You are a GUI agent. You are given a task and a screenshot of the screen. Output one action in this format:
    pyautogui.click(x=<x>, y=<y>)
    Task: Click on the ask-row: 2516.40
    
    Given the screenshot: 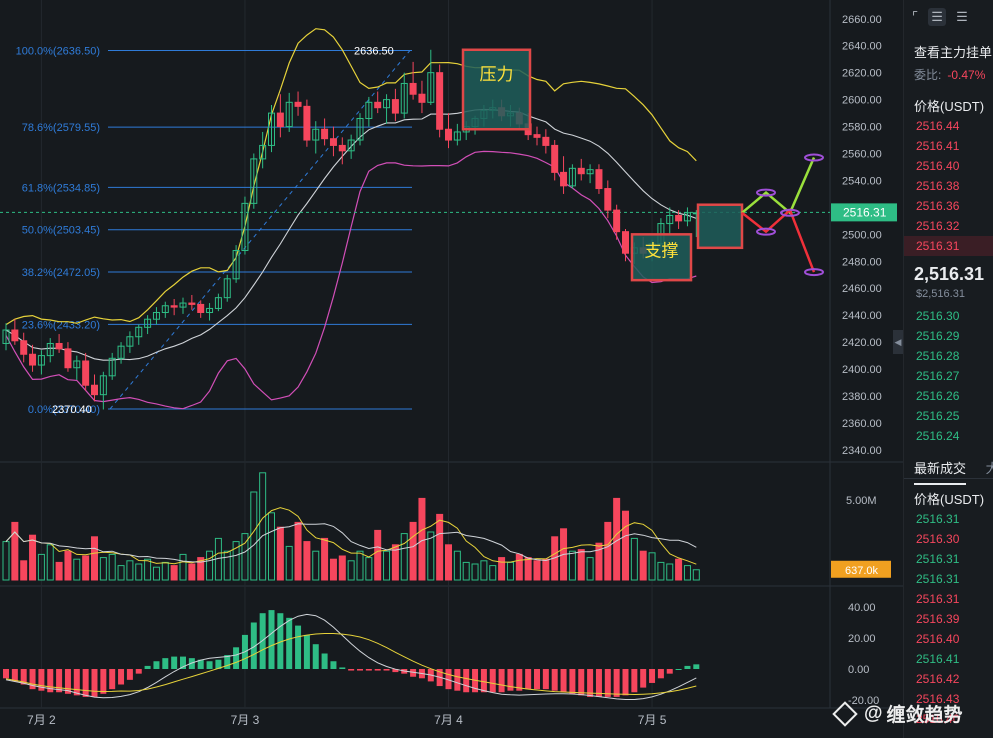 What is the action you would take?
    pyautogui.click(x=938, y=166)
    